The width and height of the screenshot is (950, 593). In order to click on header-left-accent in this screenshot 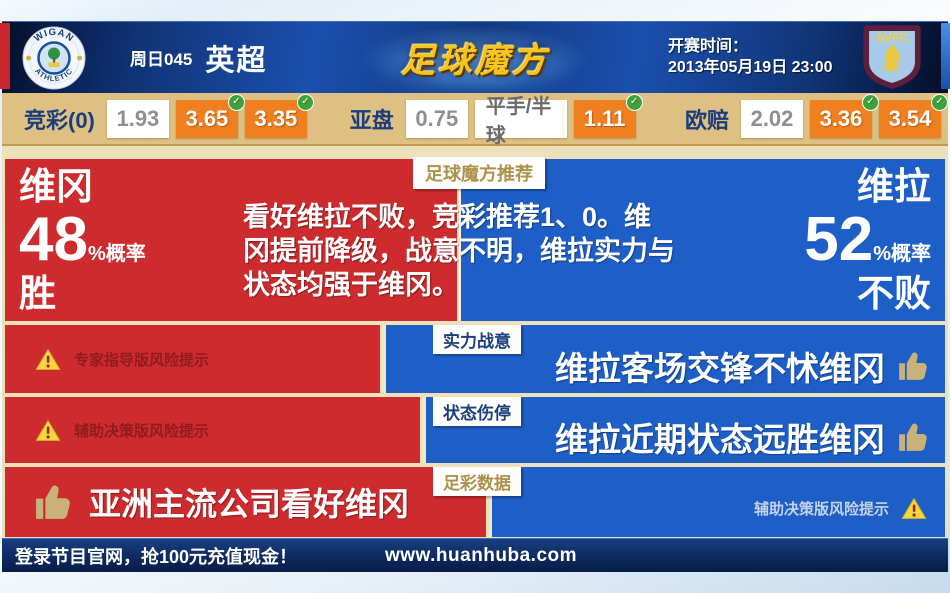, I will do `click(5, 56)`.